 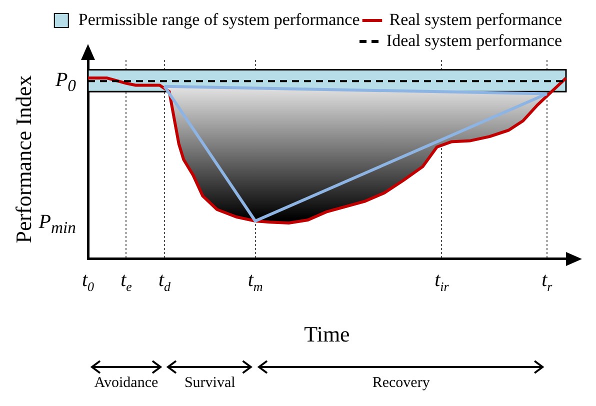 What do you see at coordinates (327, 334) in the screenshot?
I see `x-axis-title: Time` at bounding box center [327, 334].